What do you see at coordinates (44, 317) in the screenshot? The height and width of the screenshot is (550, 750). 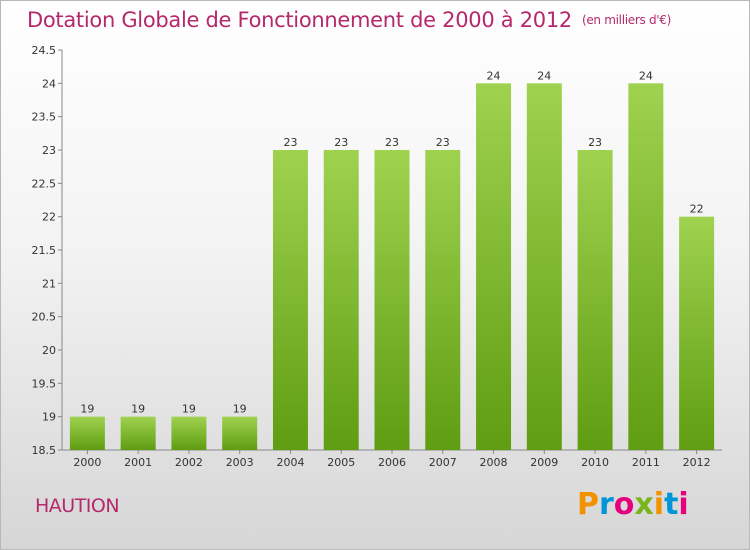 I see `y-tick-label: 20.5` at bounding box center [44, 317].